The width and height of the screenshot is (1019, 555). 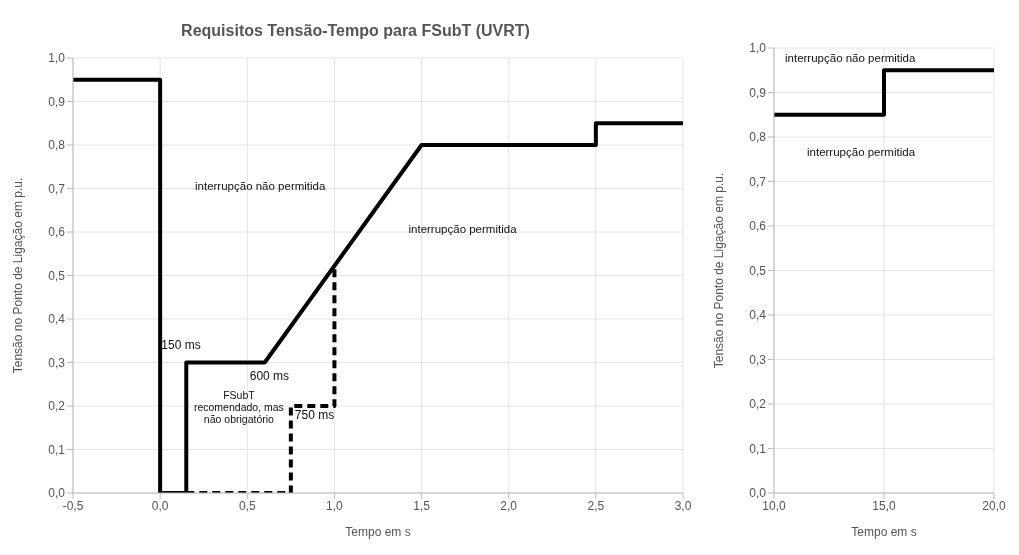 I want to click on annotation: 750 ms, so click(x=314, y=415).